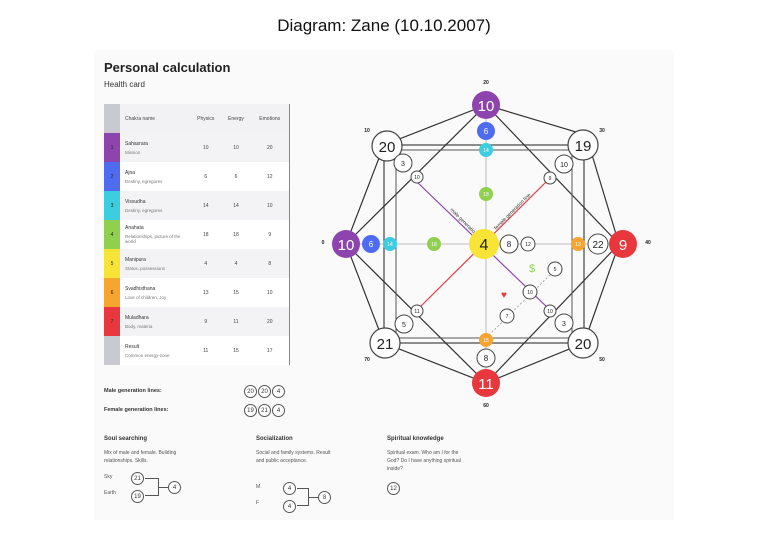 This screenshot has height=543, width=768. What do you see at coordinates (270, 350) in the screenshot?
I see `emotions-value: 17` at bounding box center [270, 350].